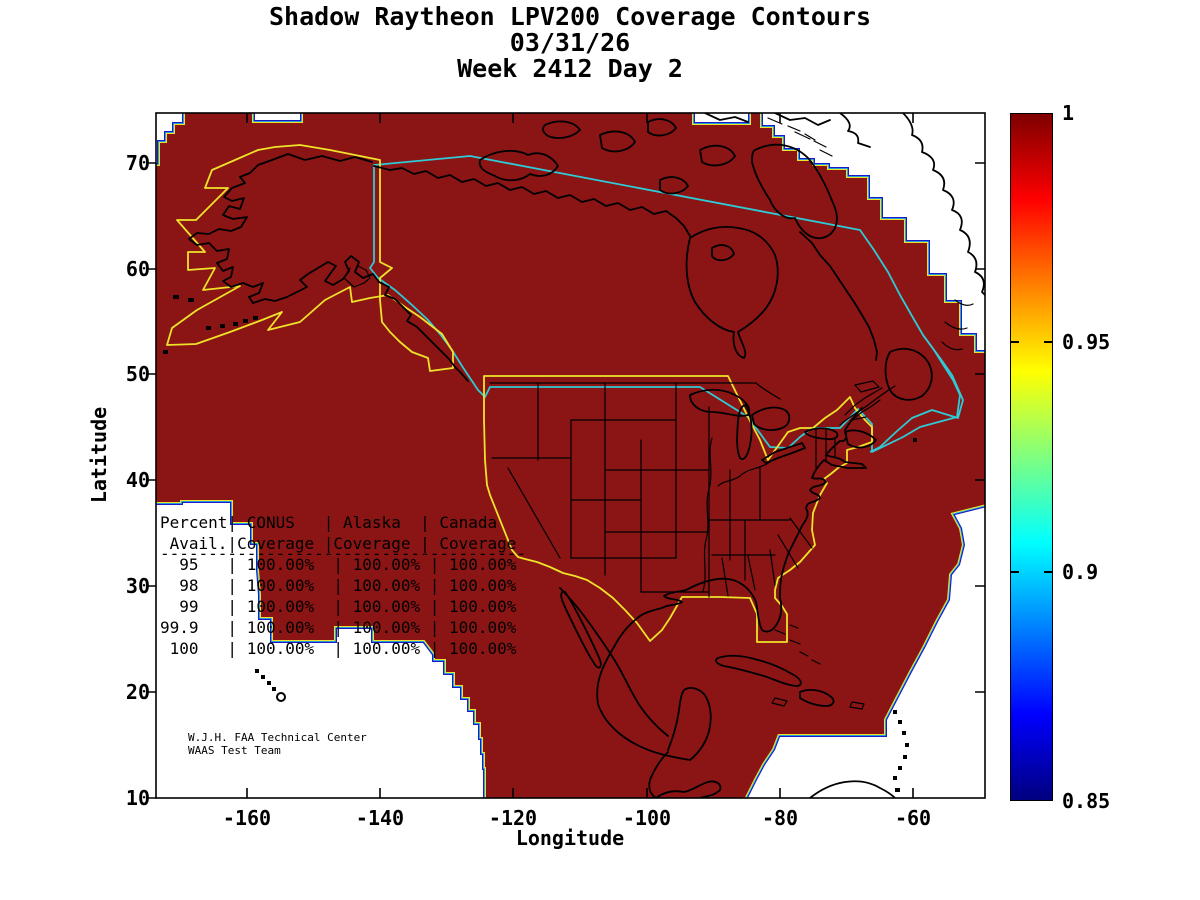 This screenshot has height=900, width=1200. Describe the element at coordinates (99, 455) in the screenshot. I see `y-axis-label: Latitude` at that location.